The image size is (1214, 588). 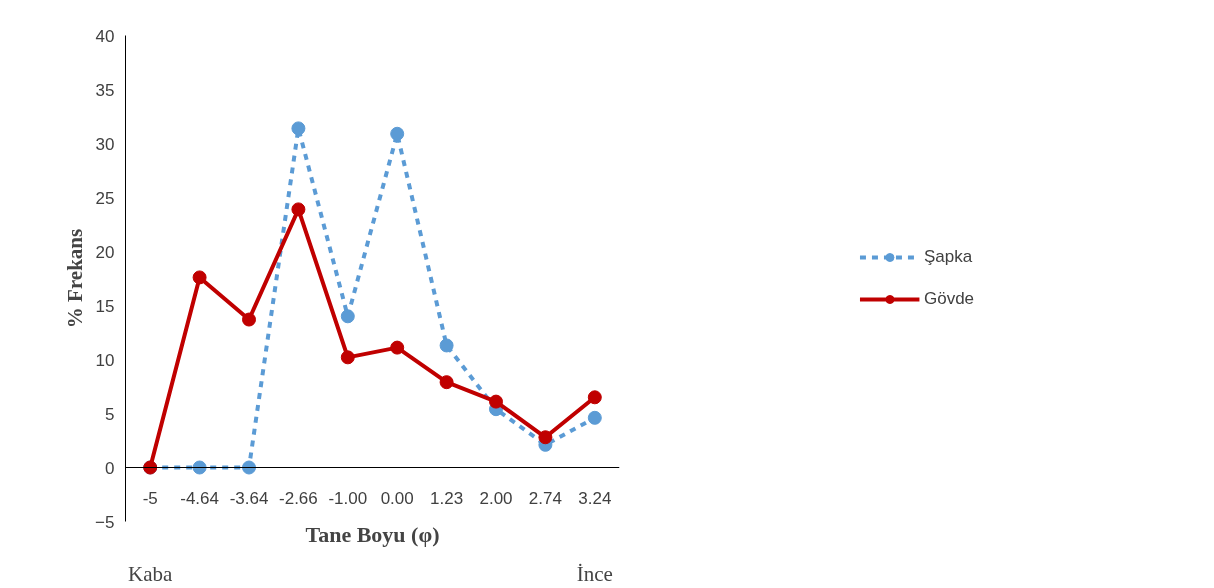 I want to click on y-tick-label: 20, so click(x=105, y=252).